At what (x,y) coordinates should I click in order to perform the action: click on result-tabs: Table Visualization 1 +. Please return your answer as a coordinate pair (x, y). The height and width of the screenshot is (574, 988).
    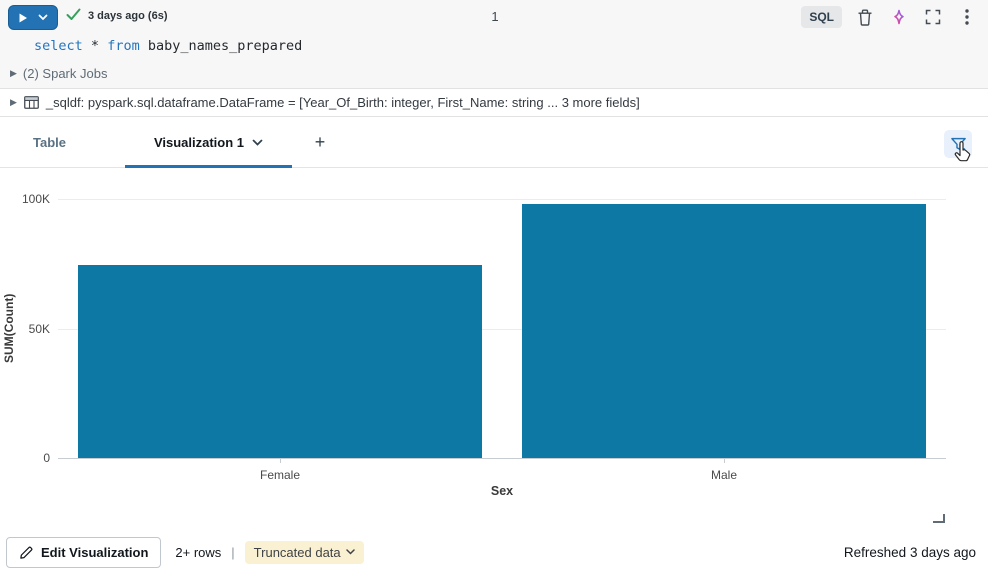
    Looking at the image, I should click on (494, 142).